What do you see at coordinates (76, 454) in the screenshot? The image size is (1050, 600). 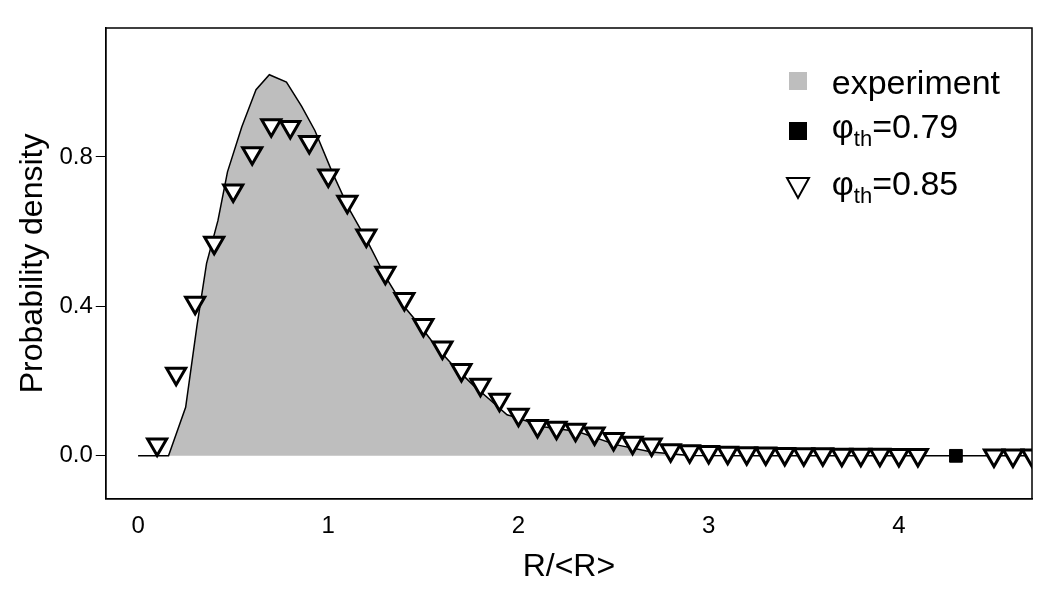 I see `y-tick-label: 0.0` at bounding box center [76, 454].